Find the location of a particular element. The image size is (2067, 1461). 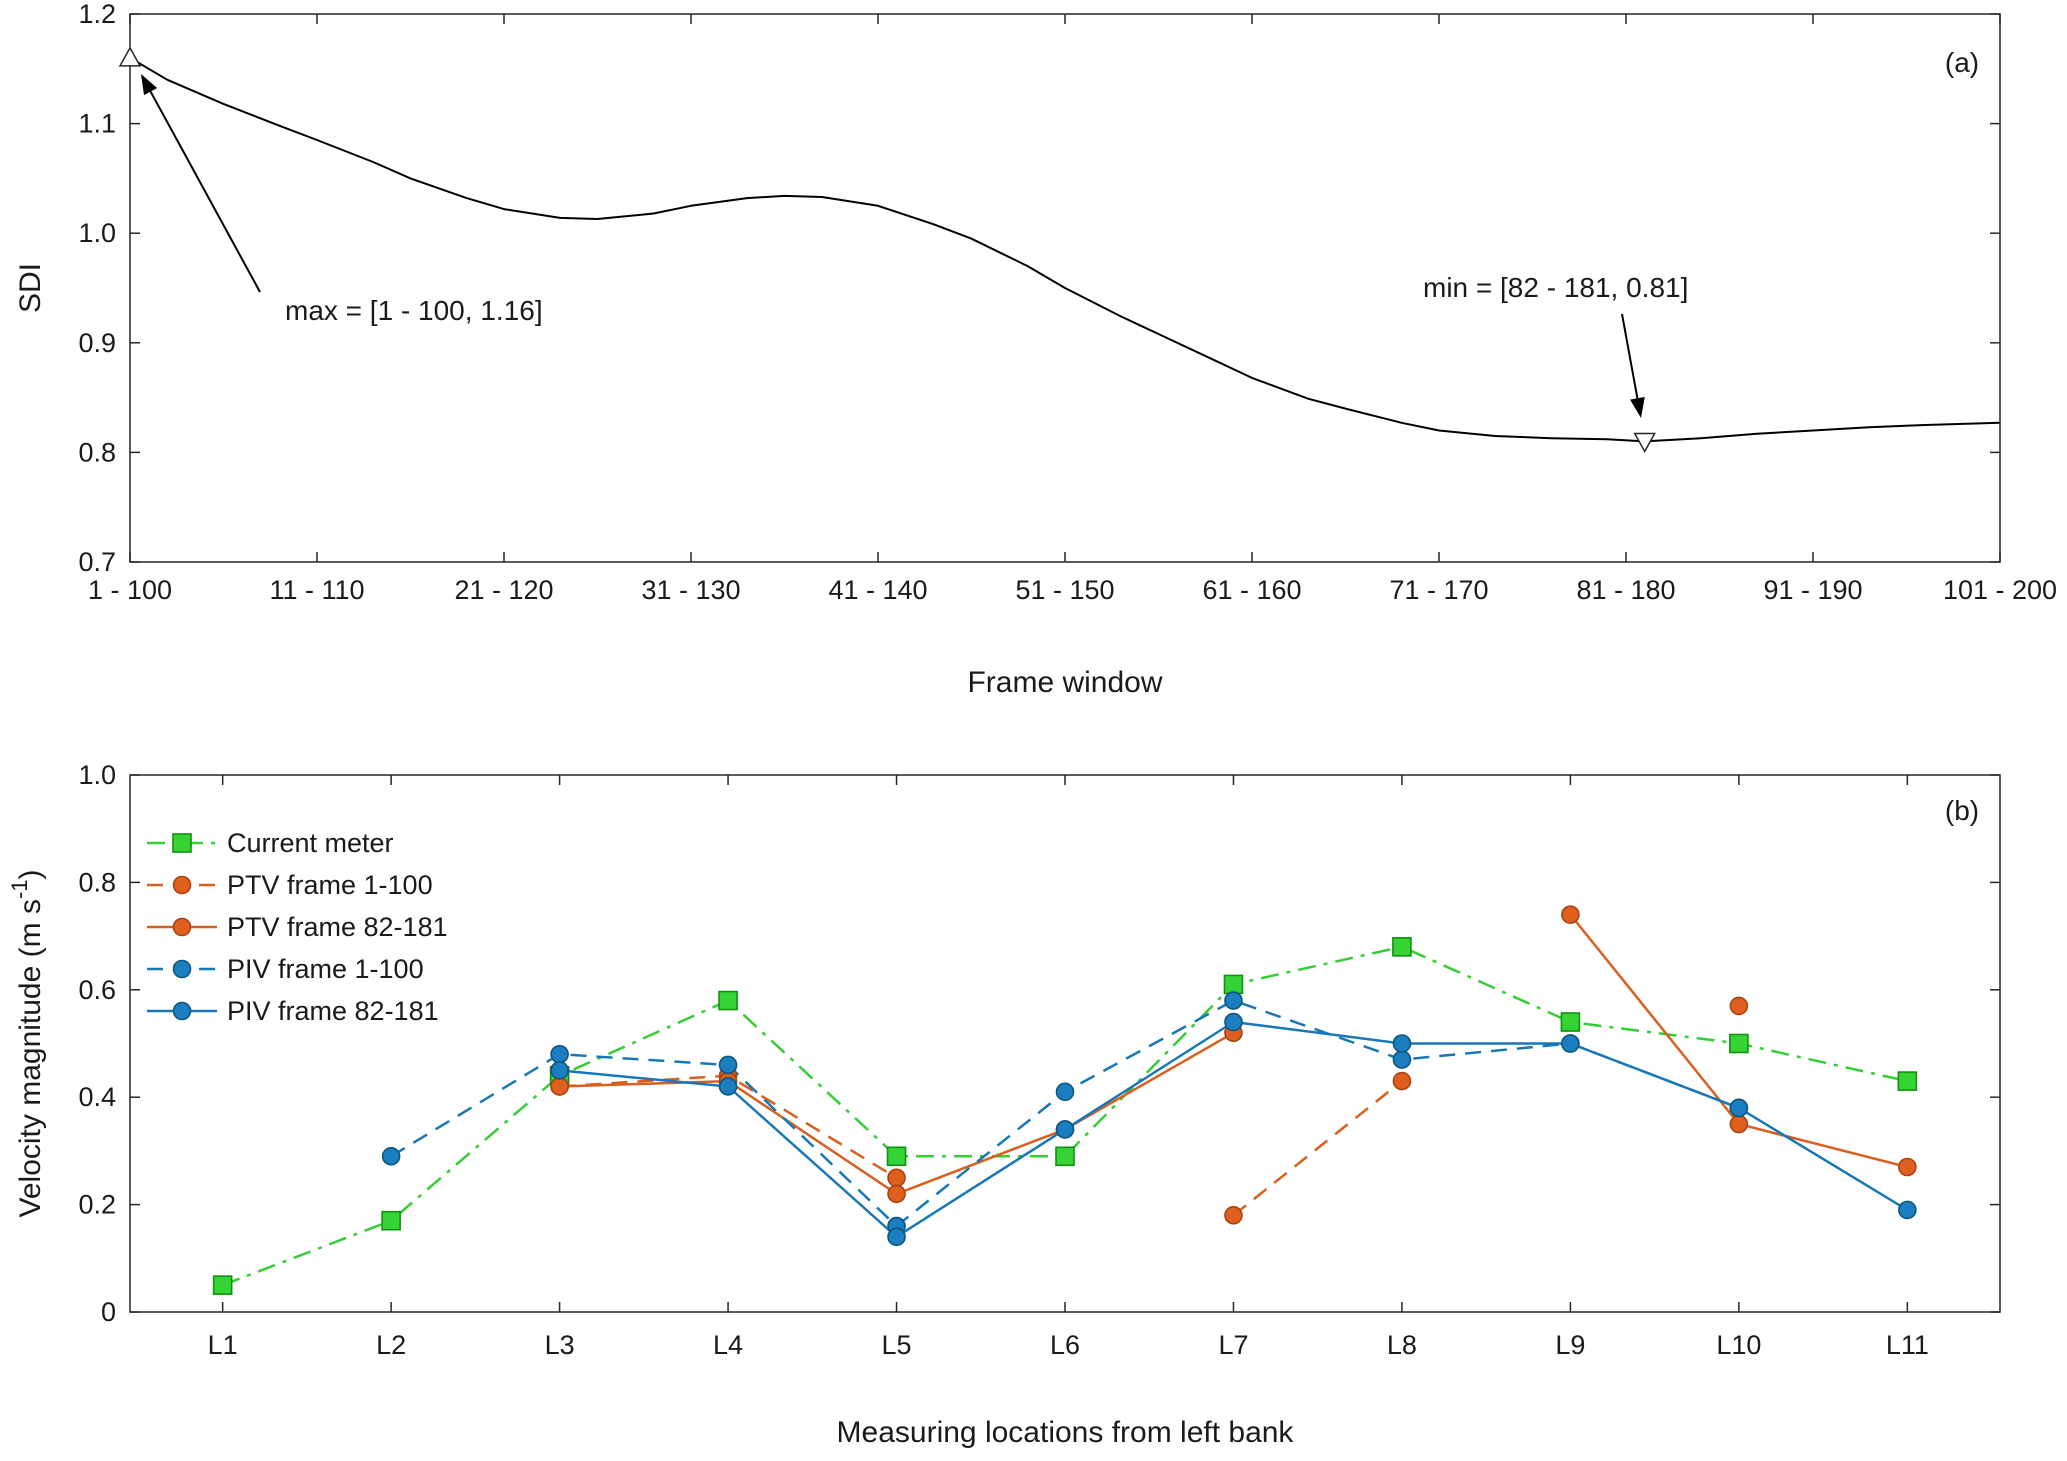

annotation-arrow-max-head is located at coordinates (149, 85).